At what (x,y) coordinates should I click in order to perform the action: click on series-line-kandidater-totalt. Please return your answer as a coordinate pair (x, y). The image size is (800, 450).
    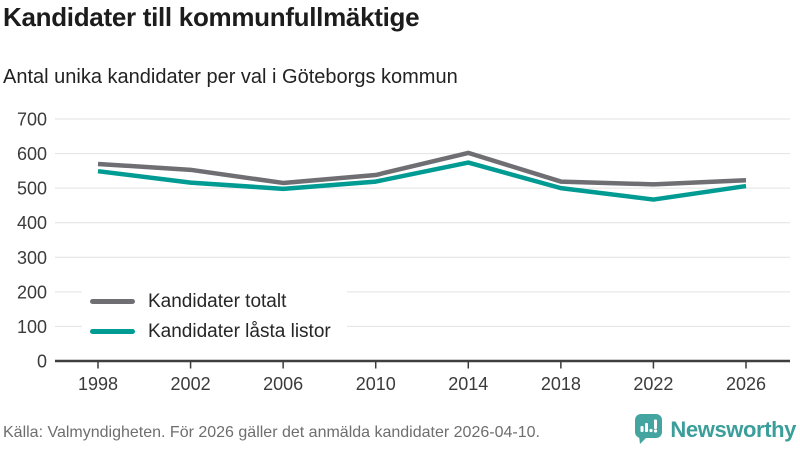
    Looking at the image, I should click on (422, 168).